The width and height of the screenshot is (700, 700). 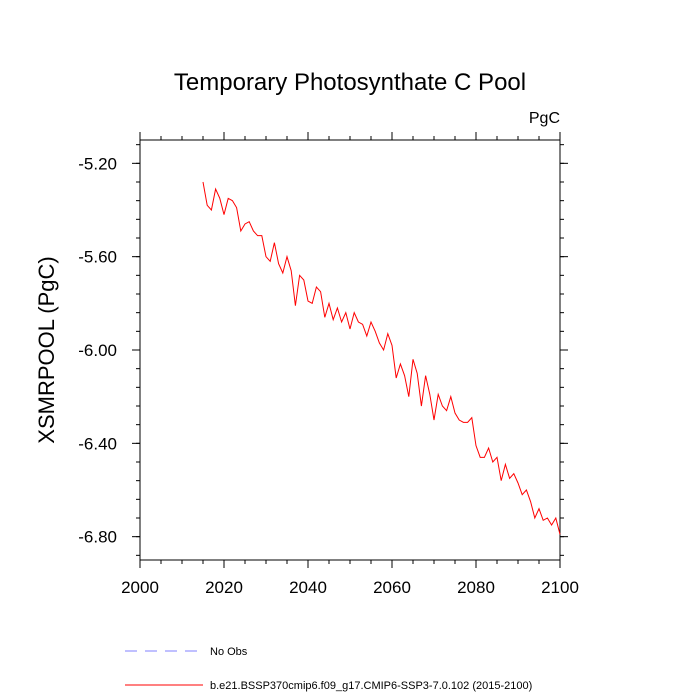 What do you see at coordinates (560, 587) in the screenshot?
I see `x-tick-label: 2100` at bounding box center [560, 587].